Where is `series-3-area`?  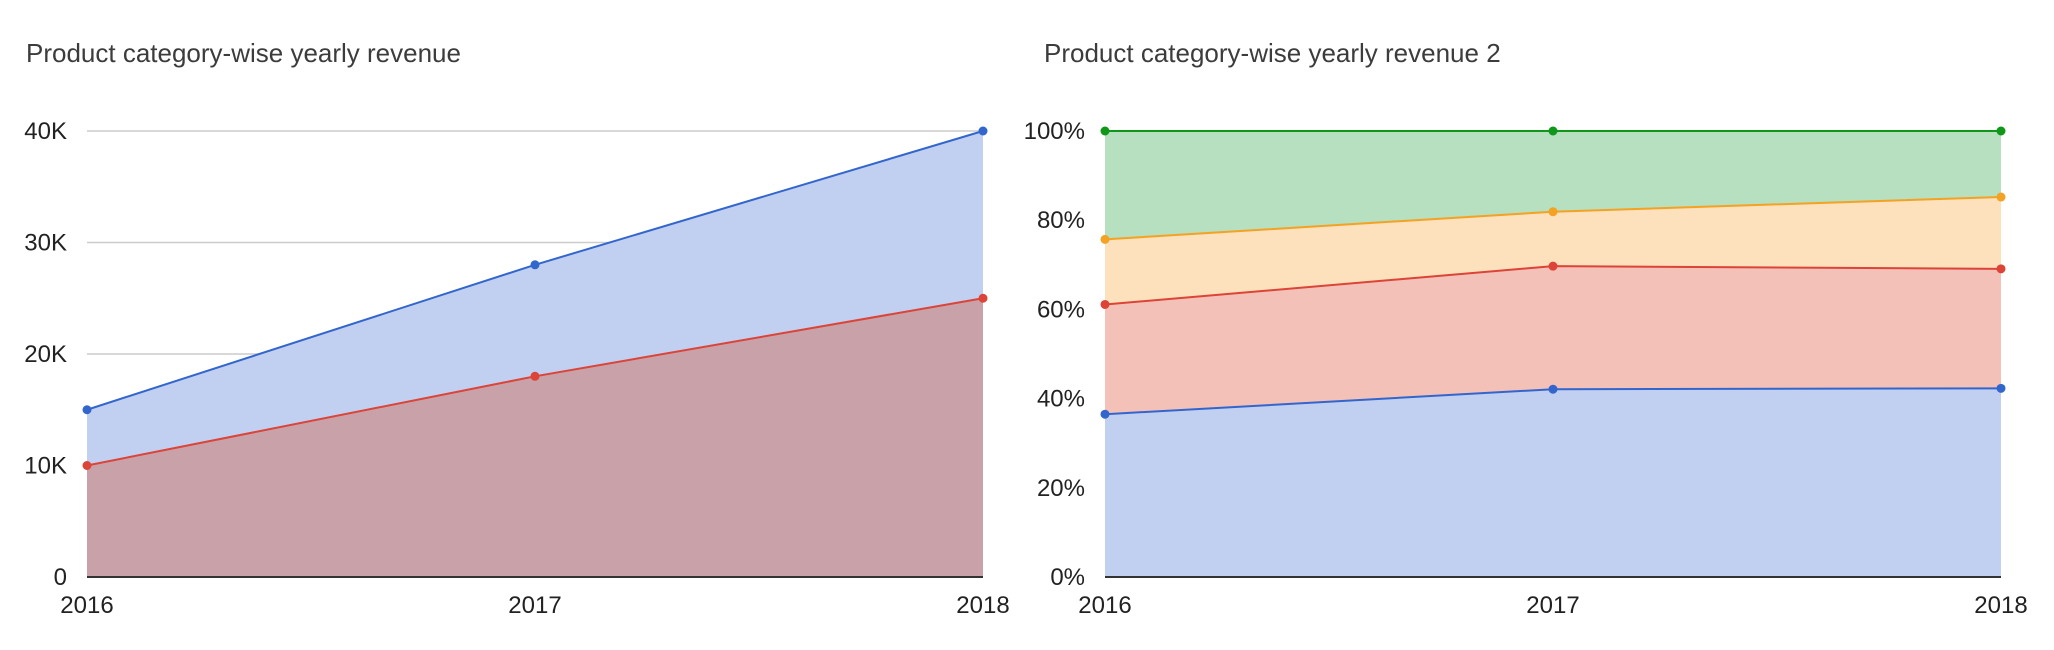 series-3-area is located at coordinates (1553, 185).